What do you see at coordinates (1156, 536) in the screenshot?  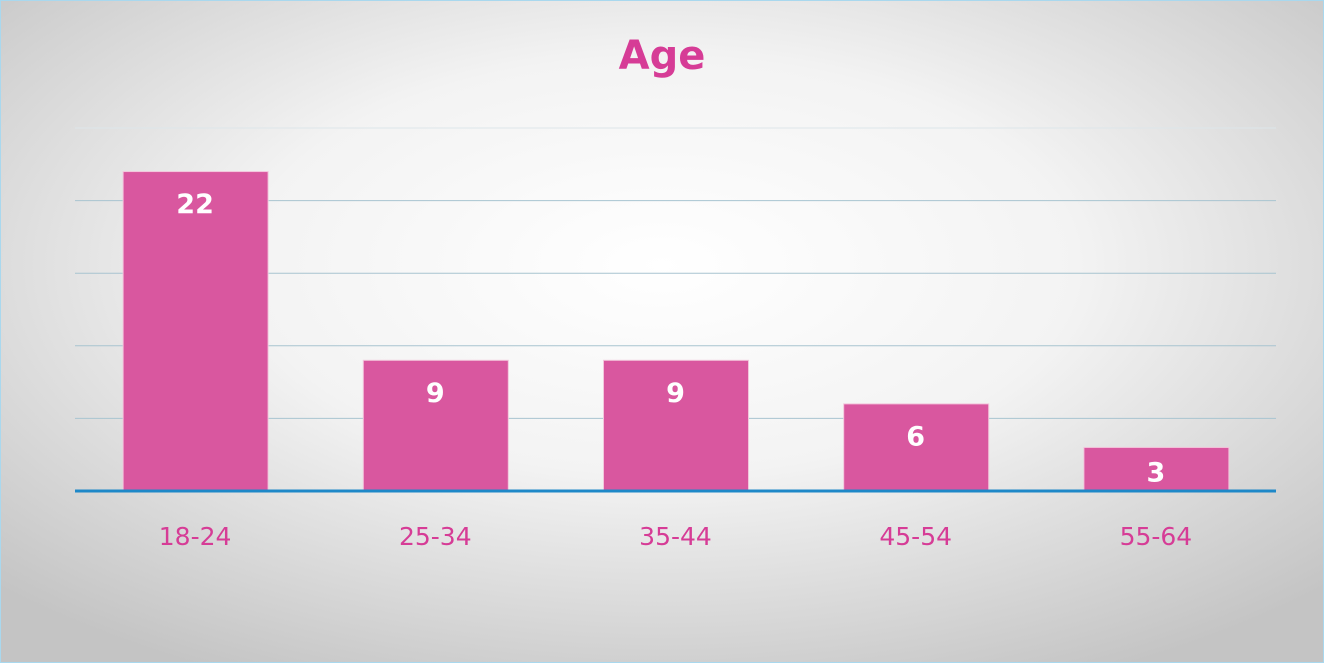 I see `x-tick-label: 55-64` at bounding box center [1156, 536].